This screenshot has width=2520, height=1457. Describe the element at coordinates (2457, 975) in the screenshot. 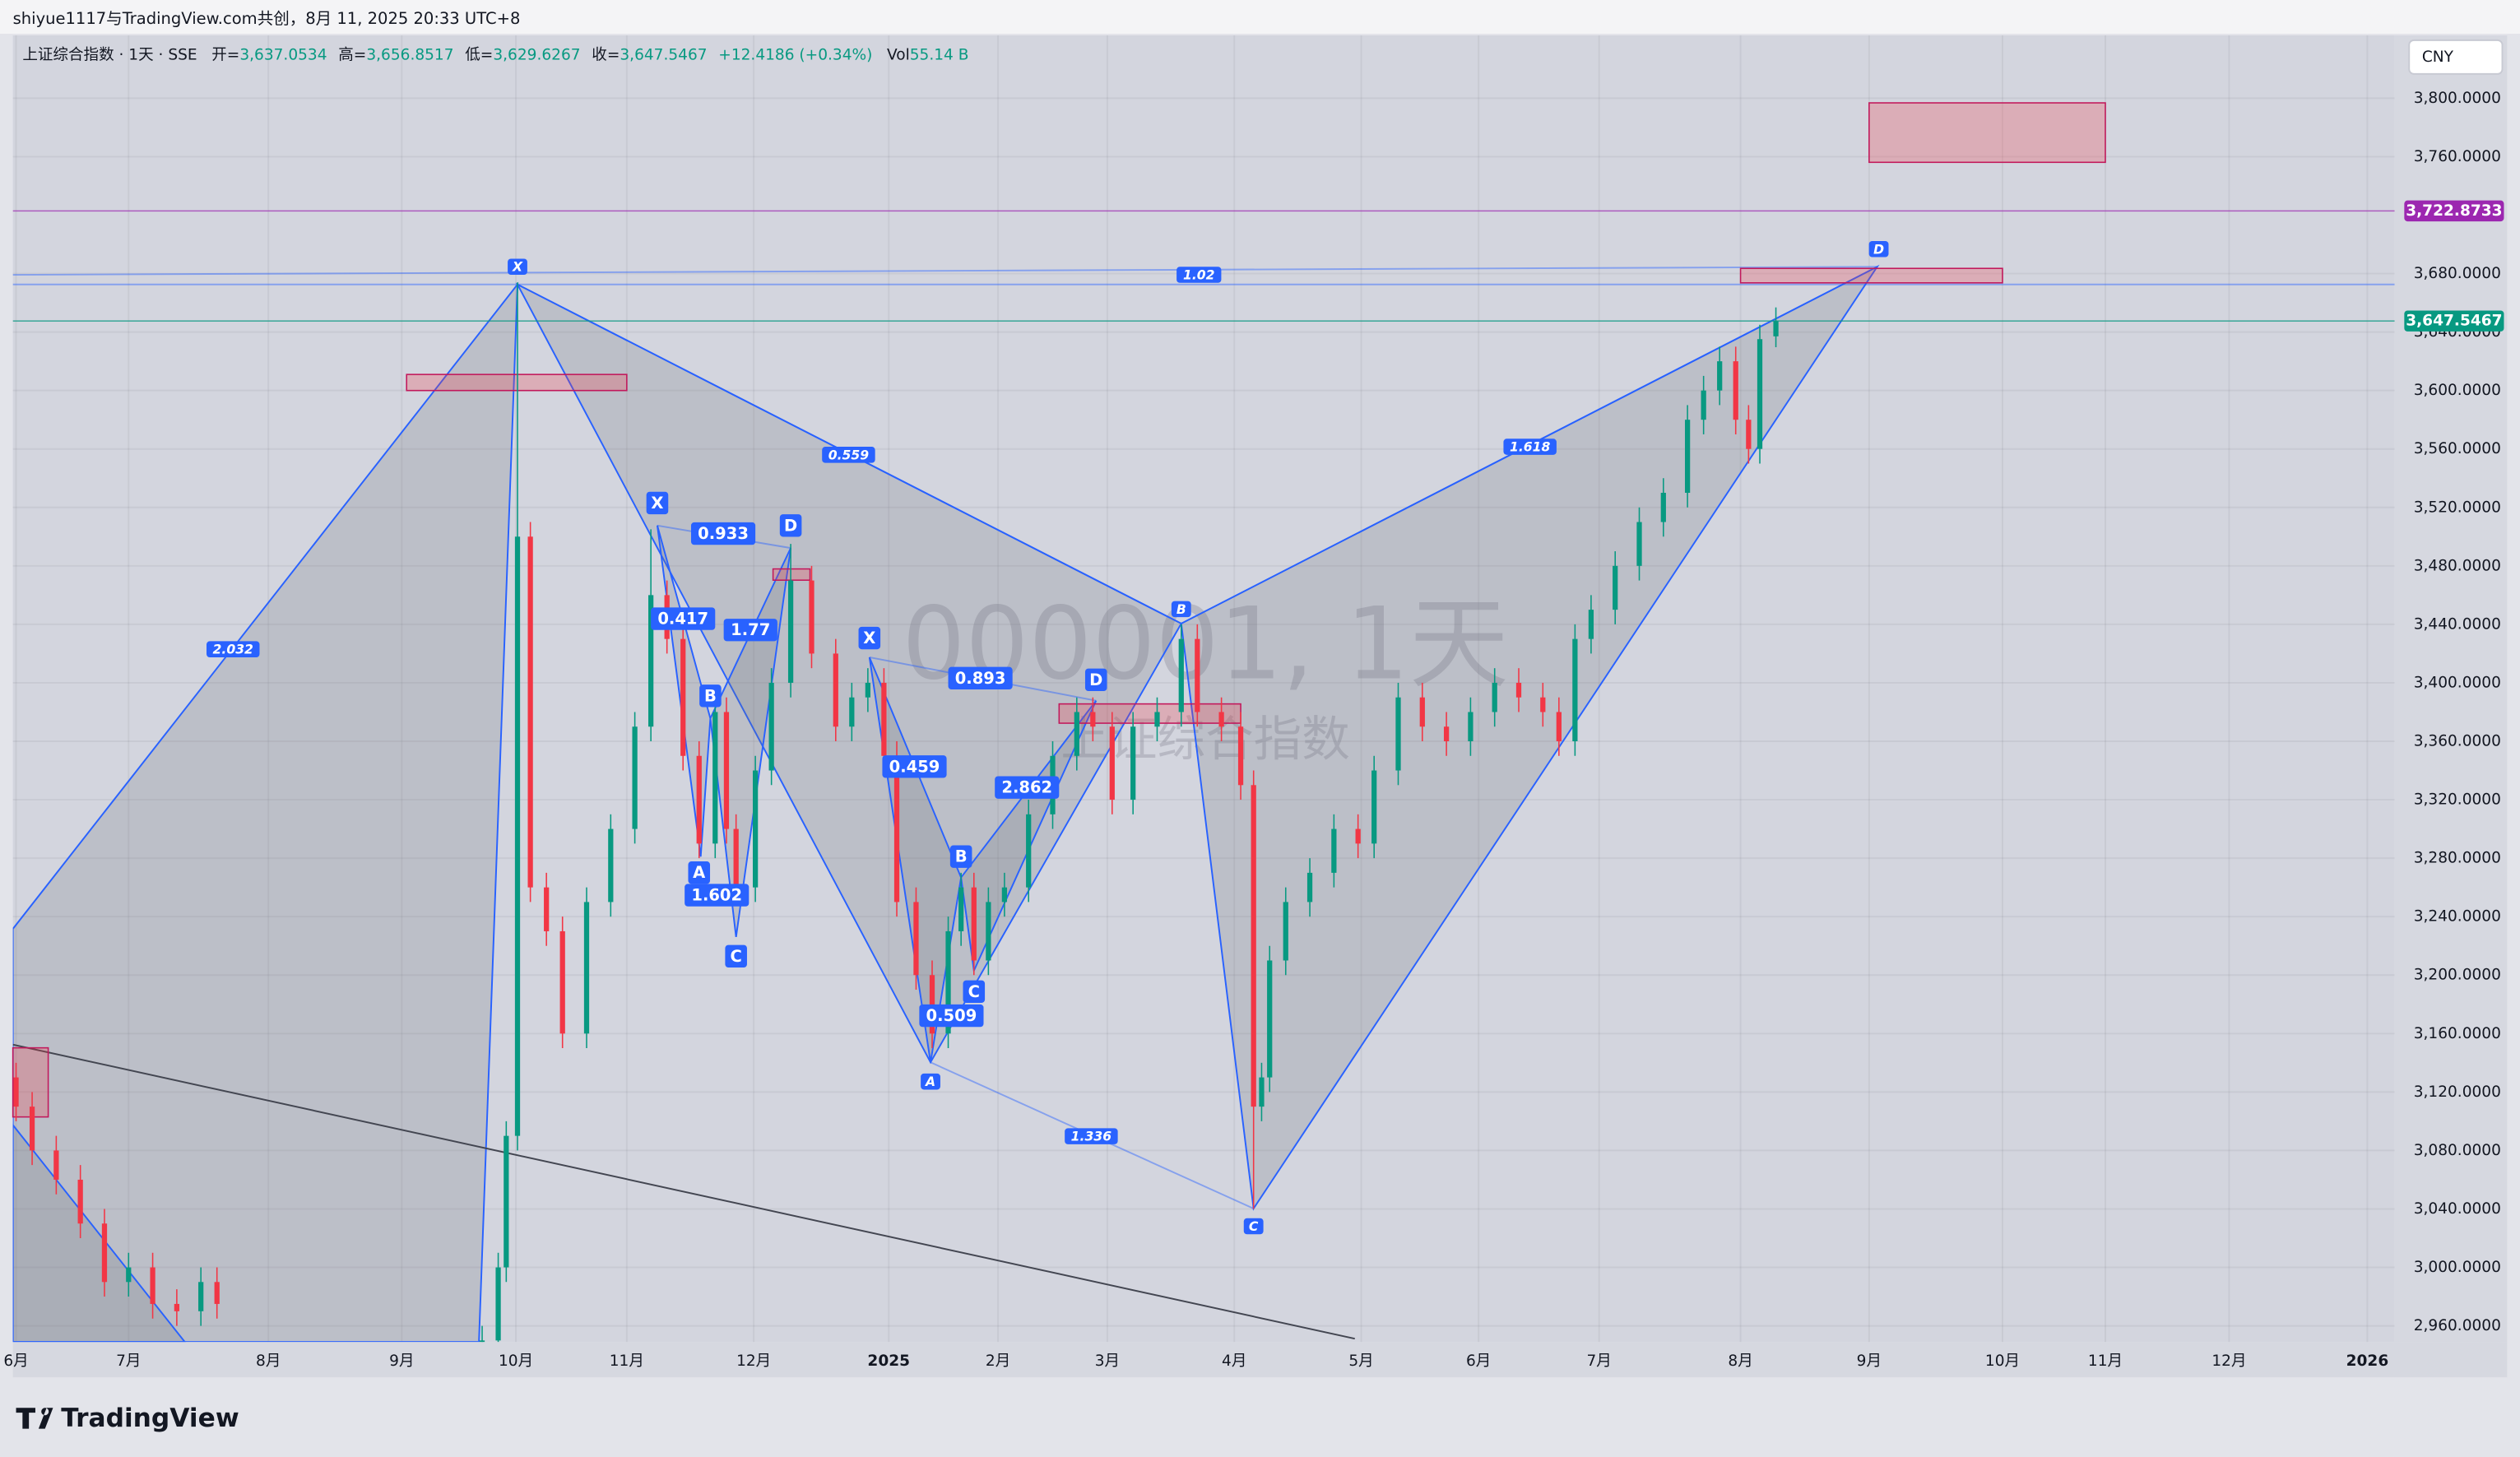

I see `y-tick-label: 3,200.0000` at that location.